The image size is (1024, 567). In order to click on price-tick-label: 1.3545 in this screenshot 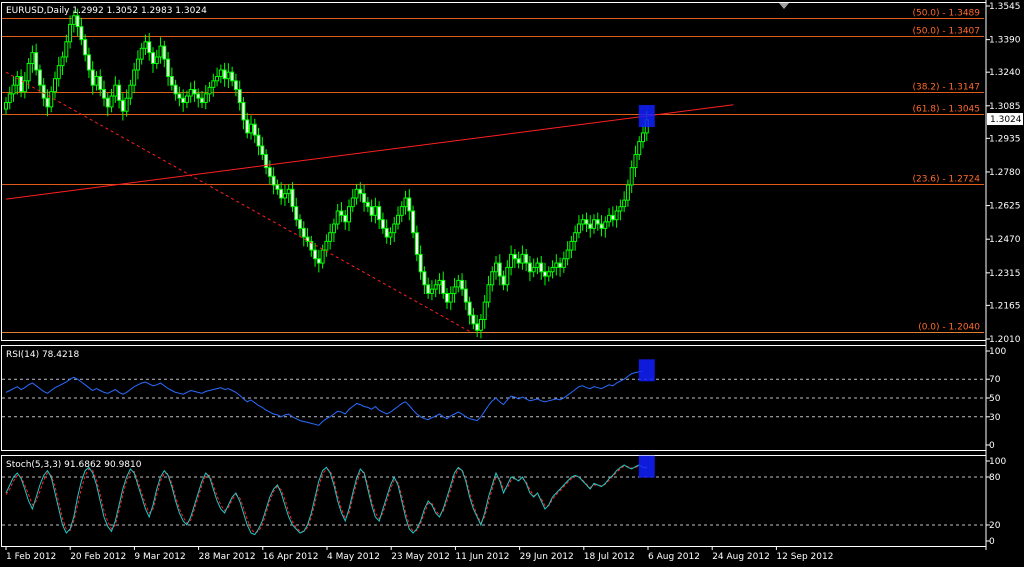, I will do `click(1005, 7)`.